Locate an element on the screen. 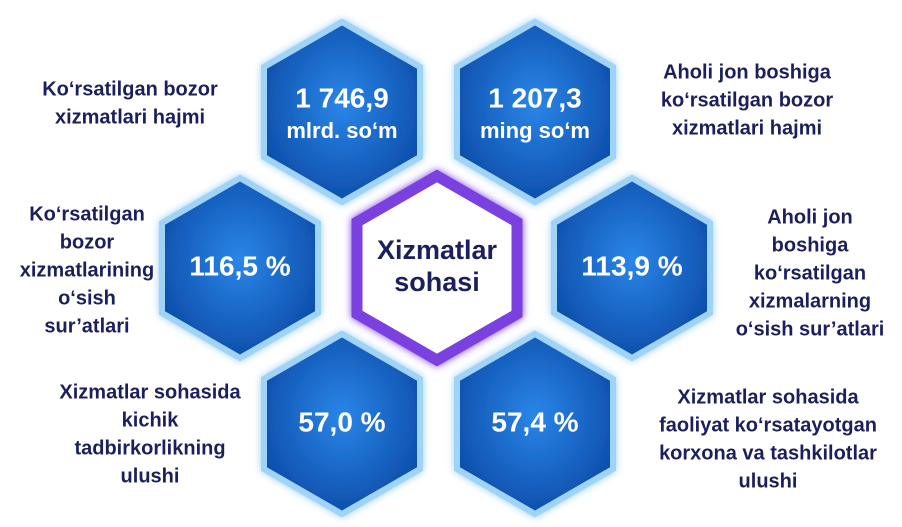 This screenshot has height=527, width=902. label: faoliyat ko‘rsatayotgan is located at coordinates (768, 425).